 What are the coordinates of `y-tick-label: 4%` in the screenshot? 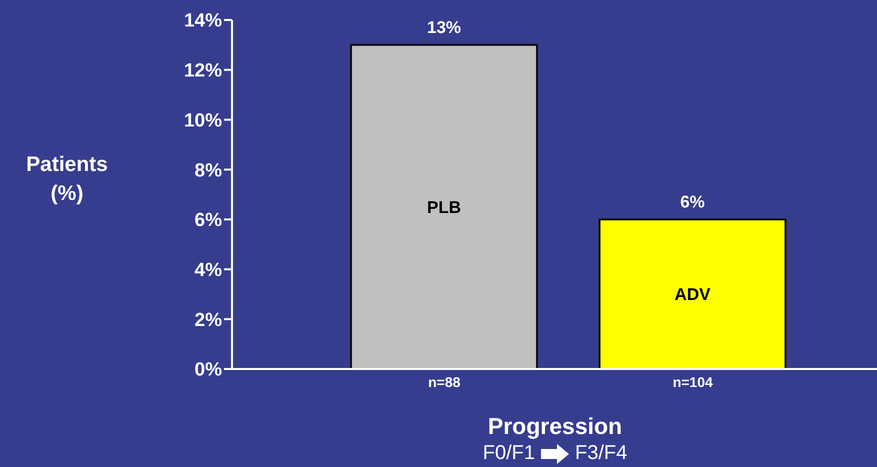 It's located at (208, 271).